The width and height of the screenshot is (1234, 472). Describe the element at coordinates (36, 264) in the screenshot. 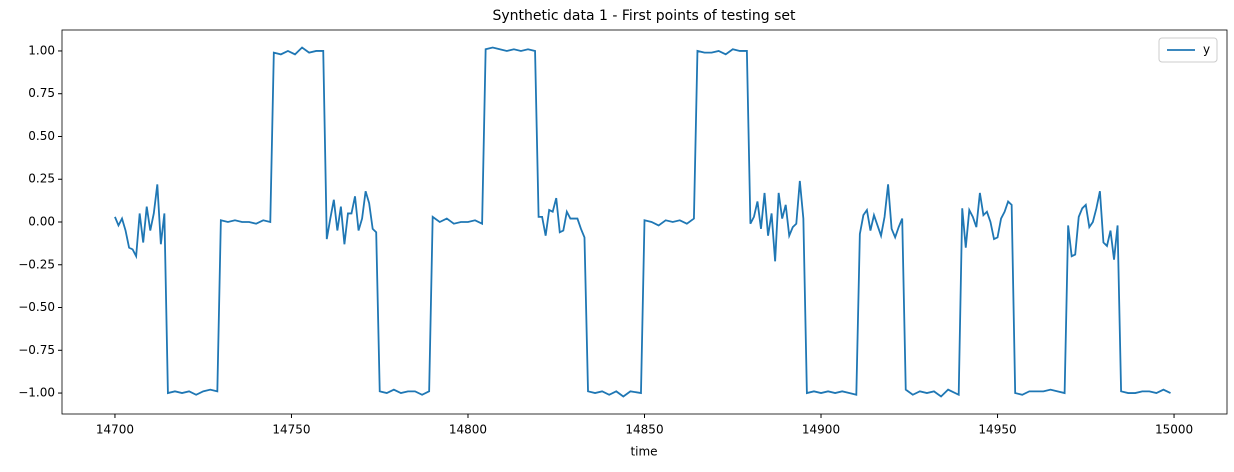

I see `y-tick-label: −0.25` at that location.